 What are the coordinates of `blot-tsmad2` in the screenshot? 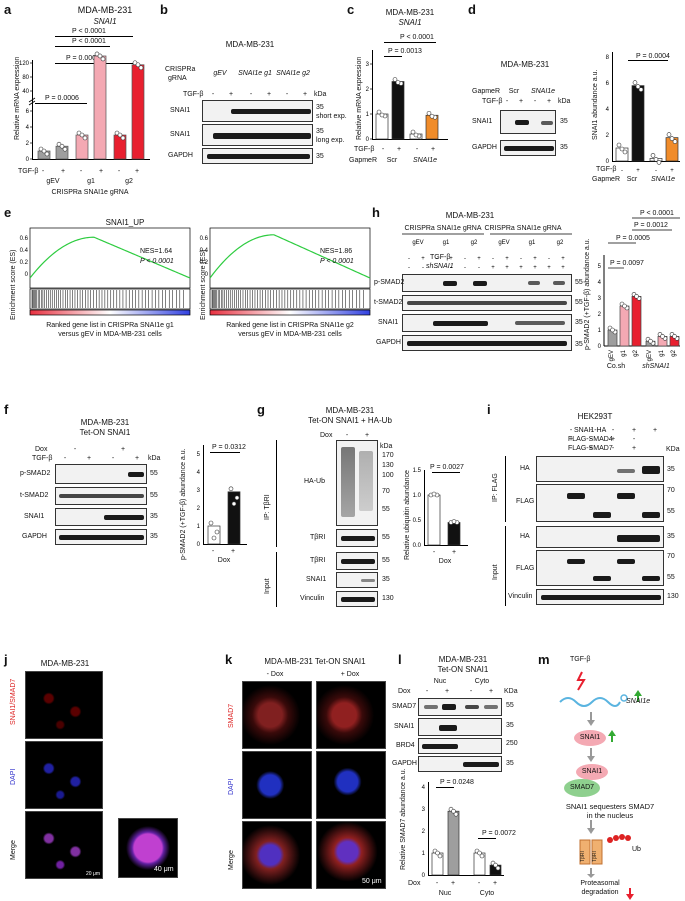 It's located at (101, 496).